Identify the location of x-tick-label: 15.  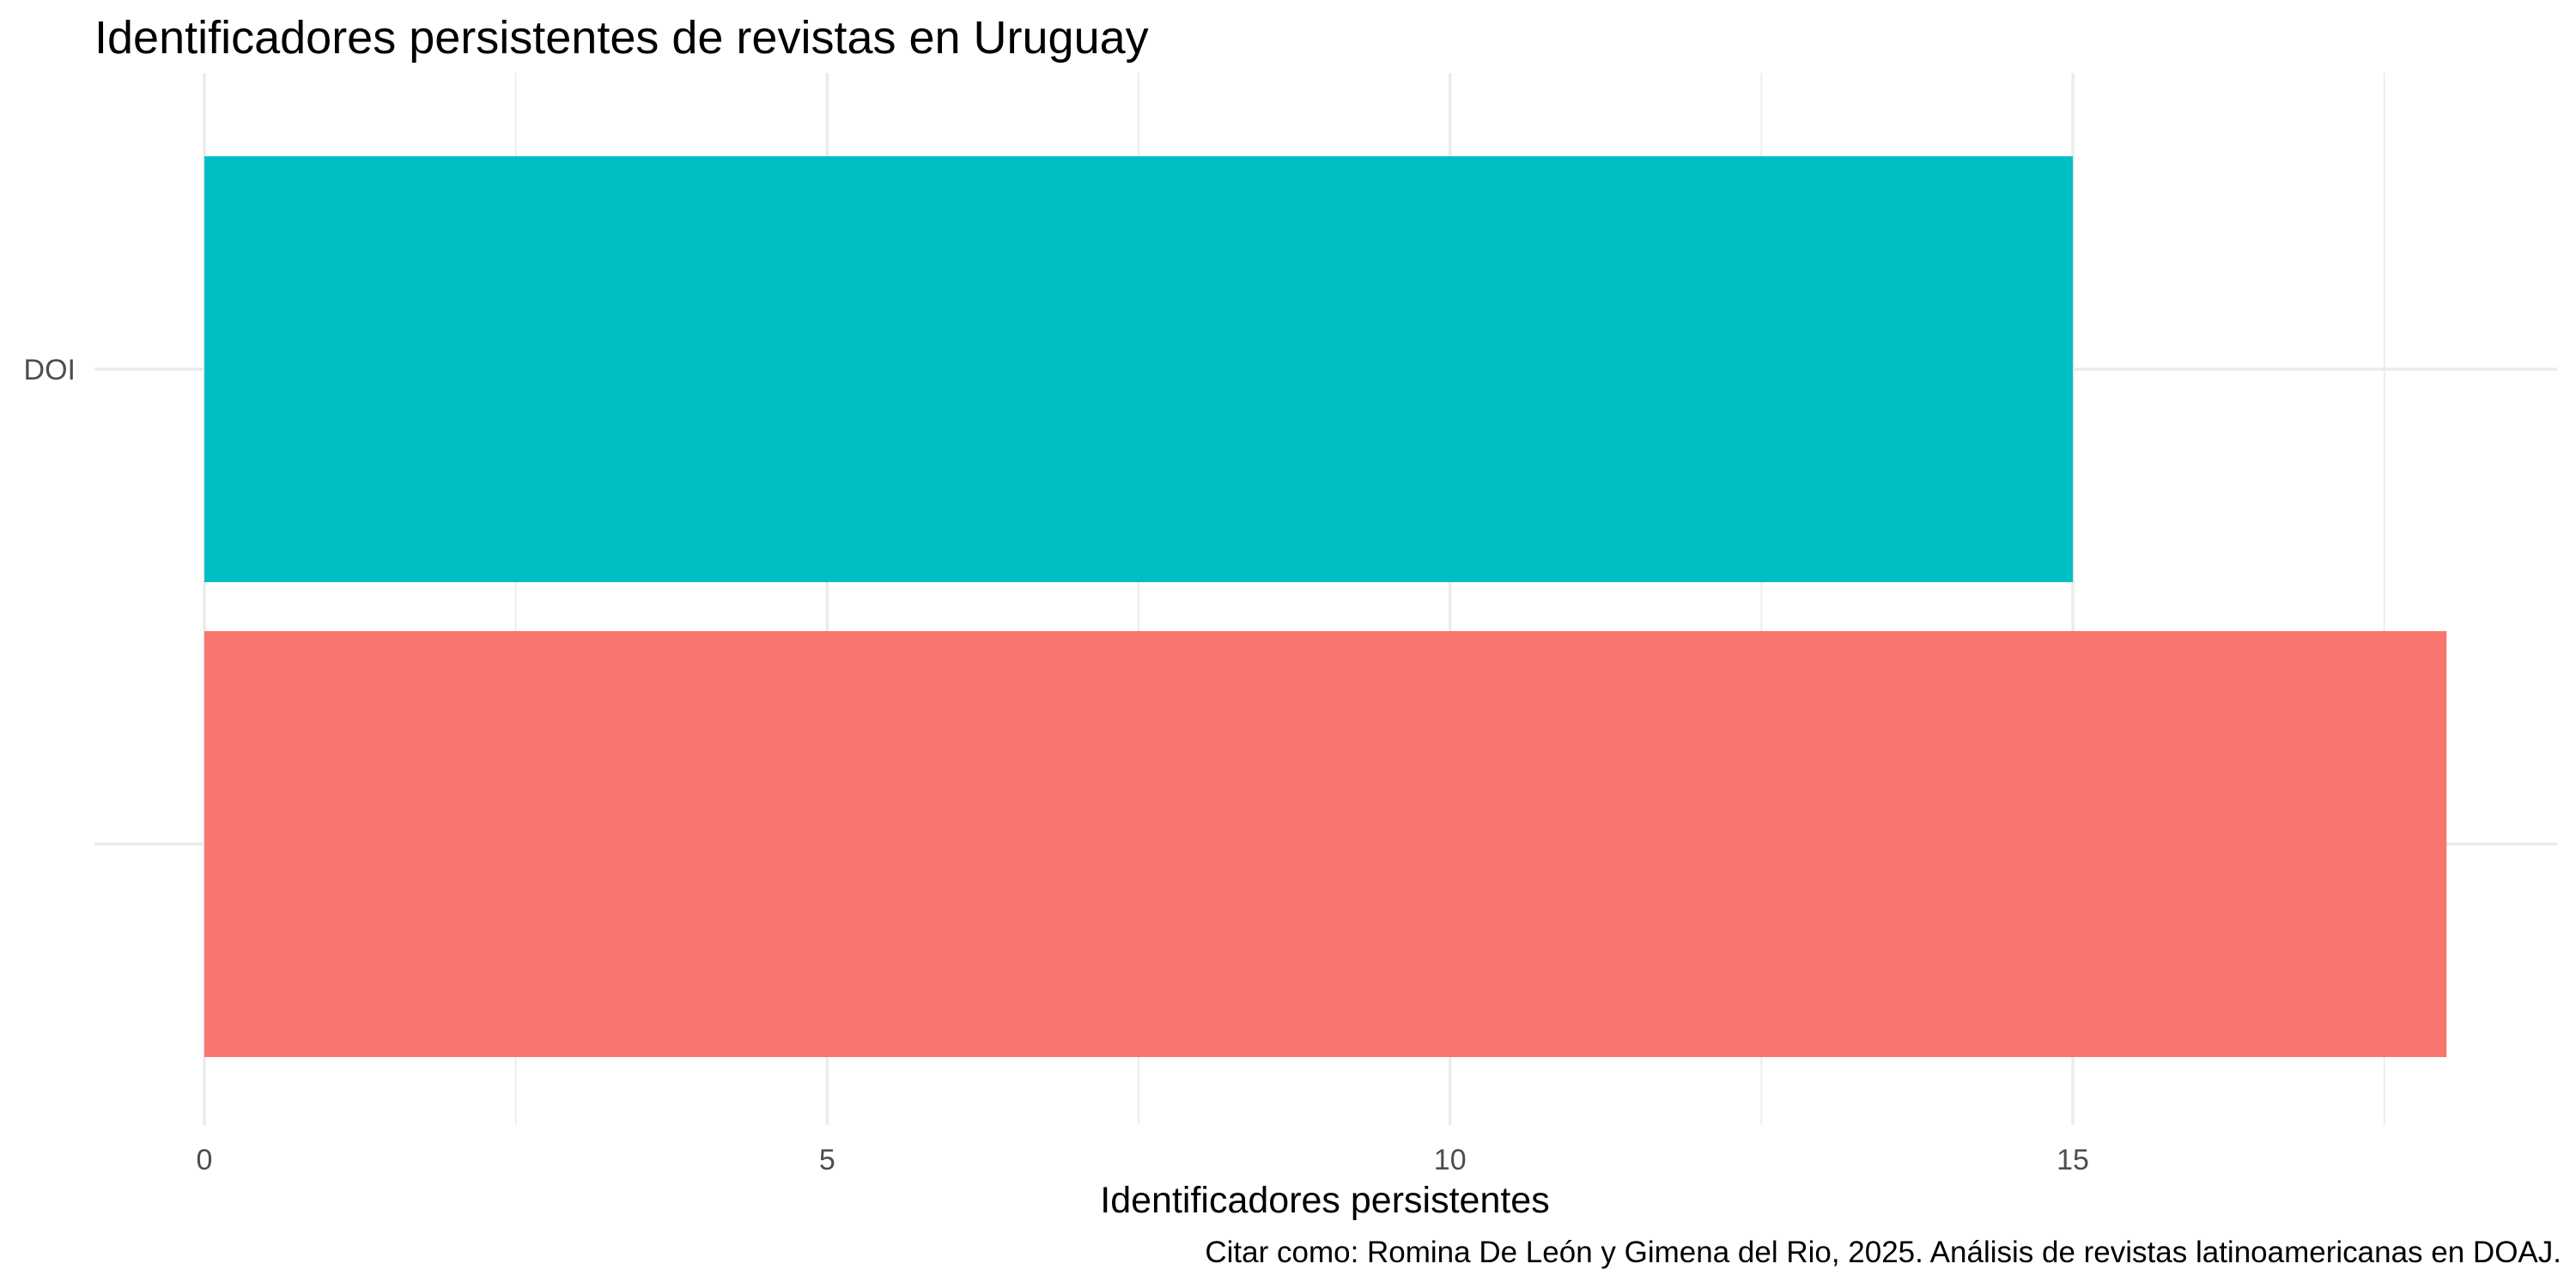
(2073, 1160).